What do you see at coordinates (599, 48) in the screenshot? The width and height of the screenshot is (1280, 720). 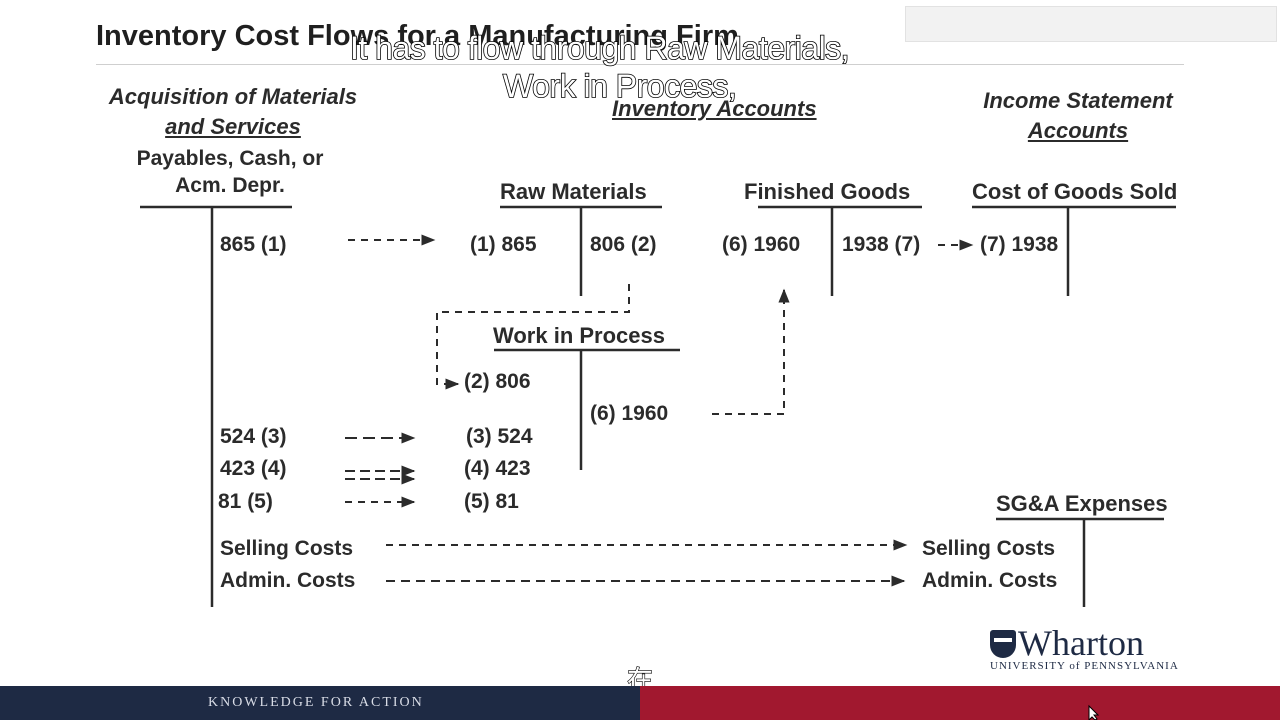 I see `video-caption-line1: It has to flow through Raw Materials,` at bounding box center [599, 48].